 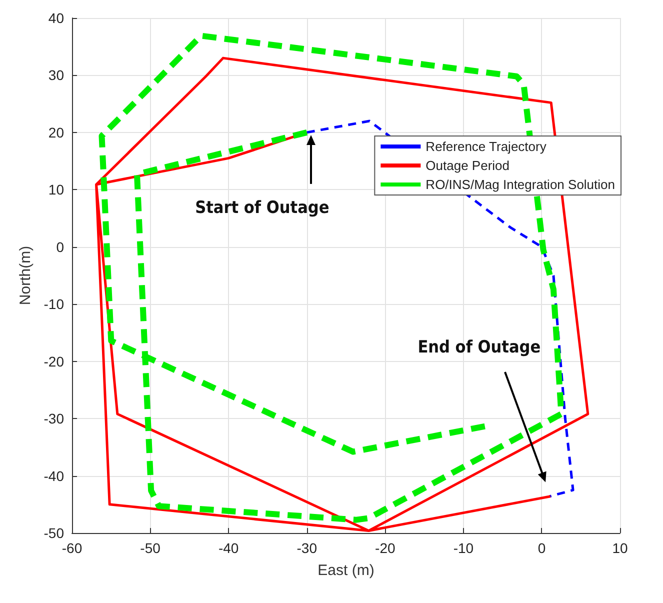 What do you see at coordinates (72, 548) in the screenshot?
I see `x-tick-label: -60` at bounding box center [72, 548].